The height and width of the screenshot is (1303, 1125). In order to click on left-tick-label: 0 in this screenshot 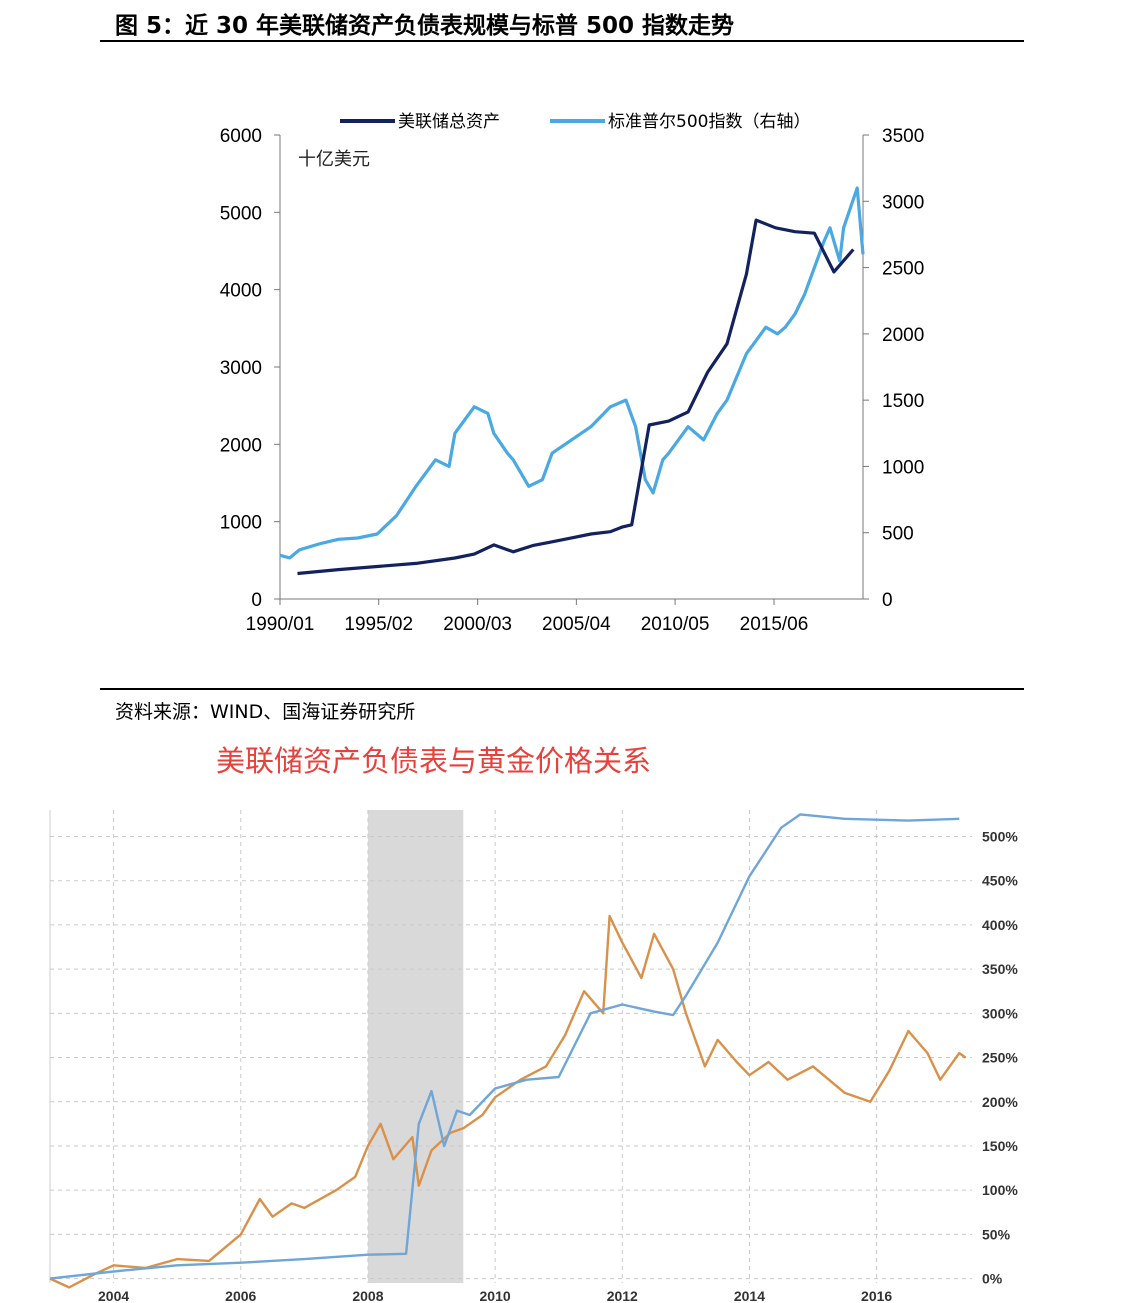, I will do `click(256, 600)`.